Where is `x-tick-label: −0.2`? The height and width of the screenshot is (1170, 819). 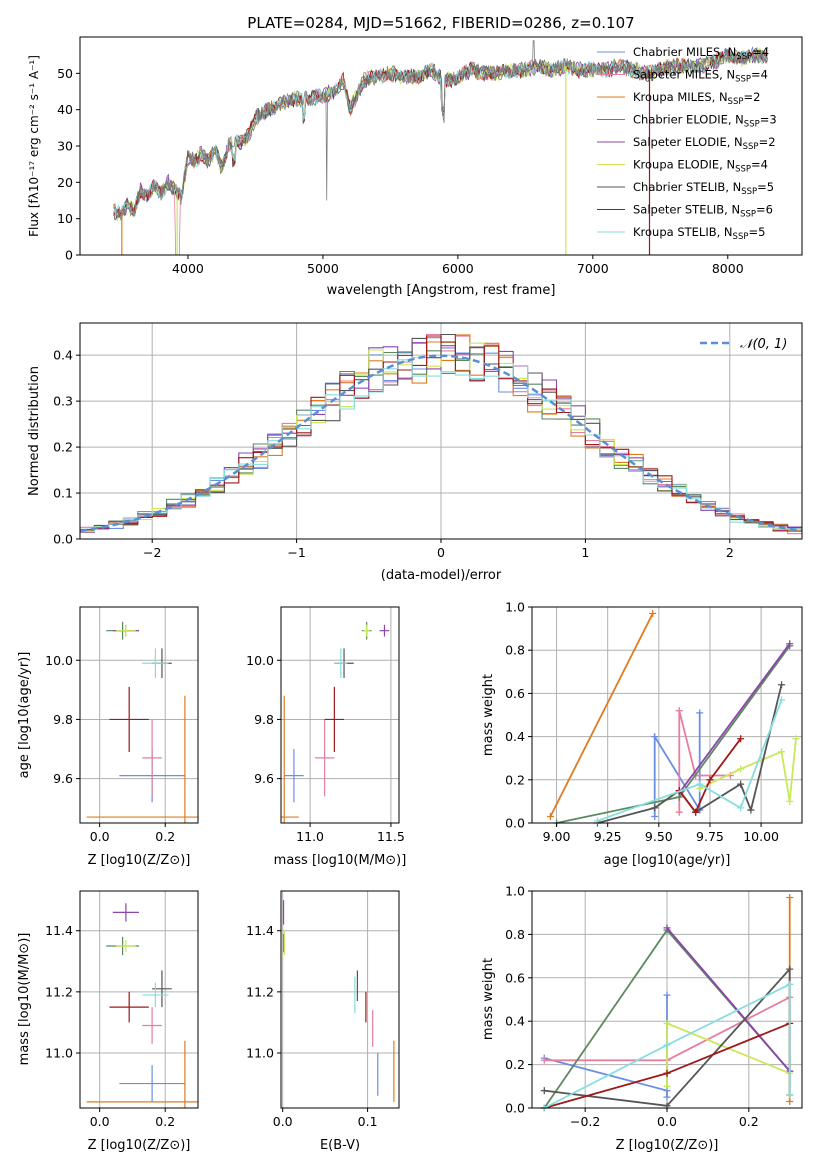
x-tick-label: −0.2 is located at coordinates (585, 1121).